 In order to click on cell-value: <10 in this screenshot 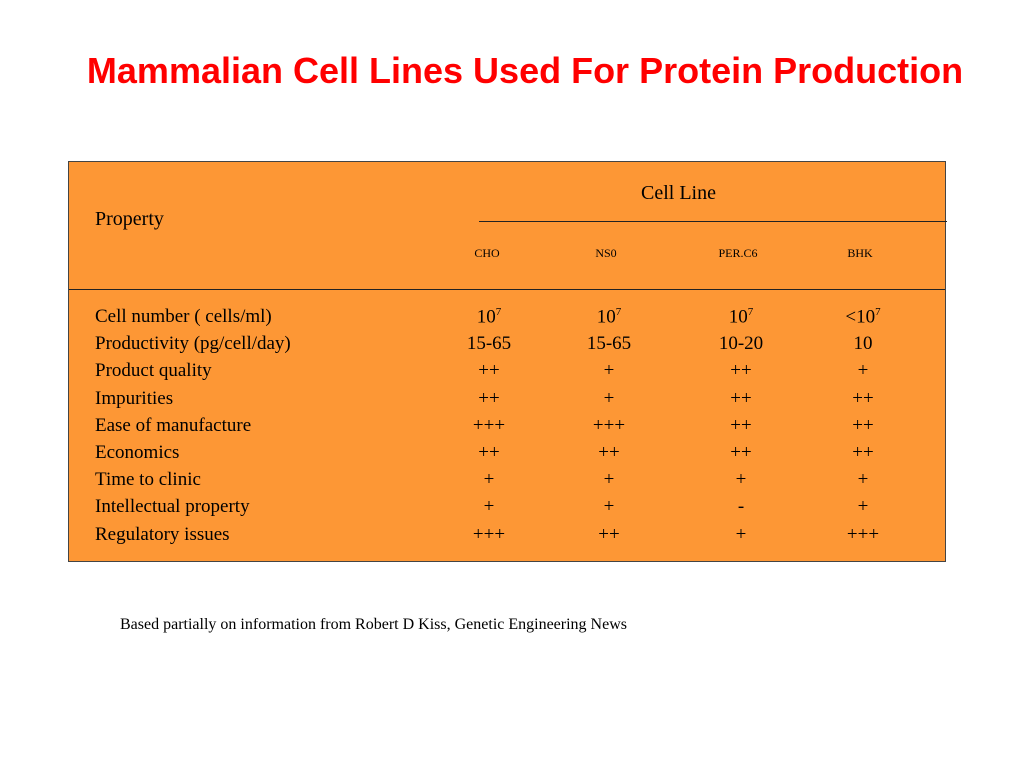, I will do `click(860, 317)`.